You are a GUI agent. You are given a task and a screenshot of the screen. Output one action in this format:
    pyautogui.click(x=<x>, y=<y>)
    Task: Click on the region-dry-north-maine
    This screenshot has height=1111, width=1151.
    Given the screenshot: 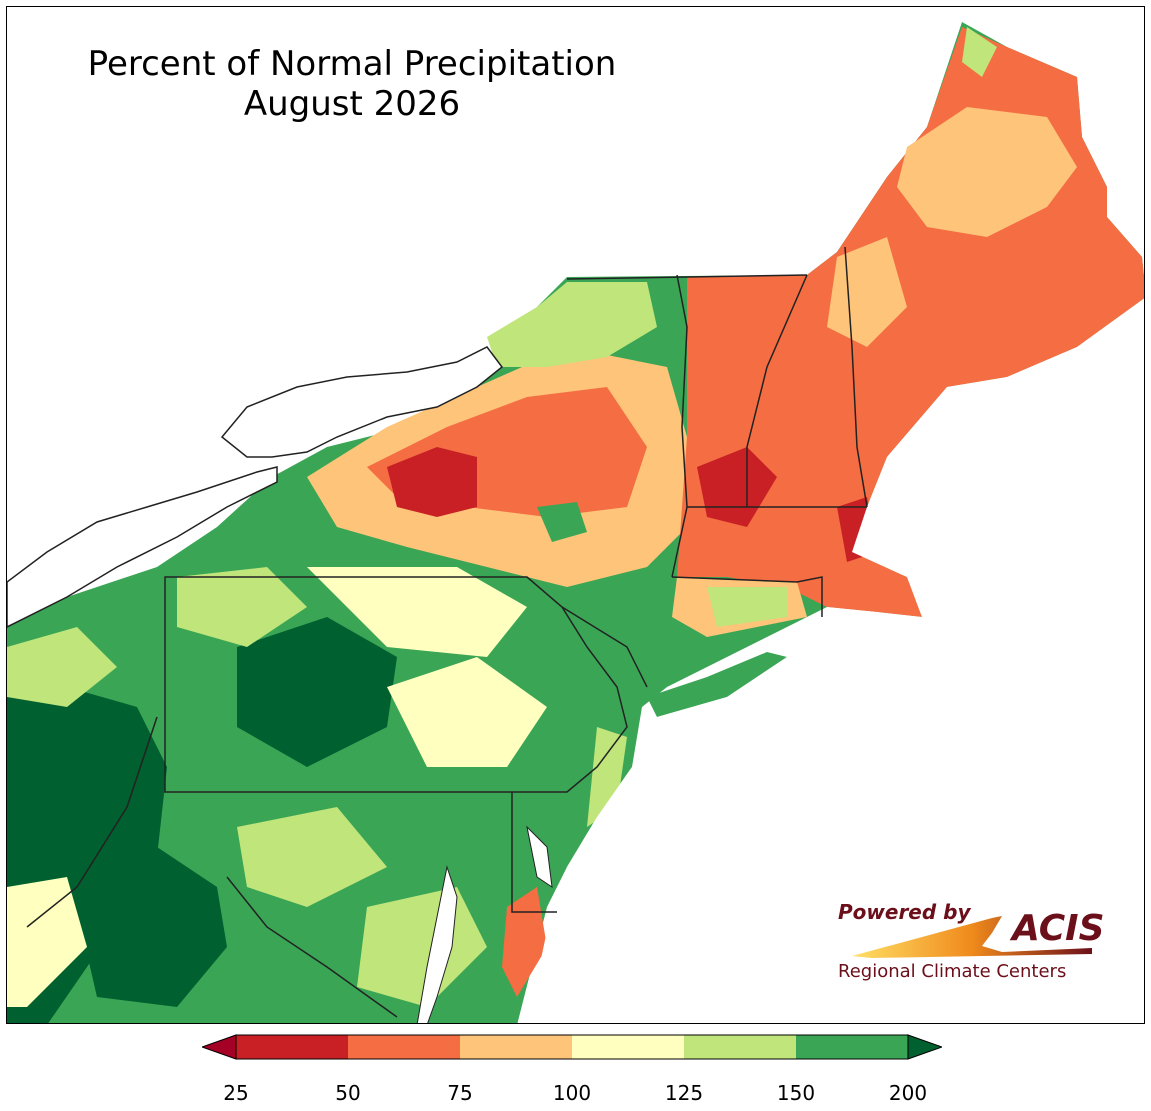 What is the action you would take?
    pyautogui.click(x=979, y=52)
    